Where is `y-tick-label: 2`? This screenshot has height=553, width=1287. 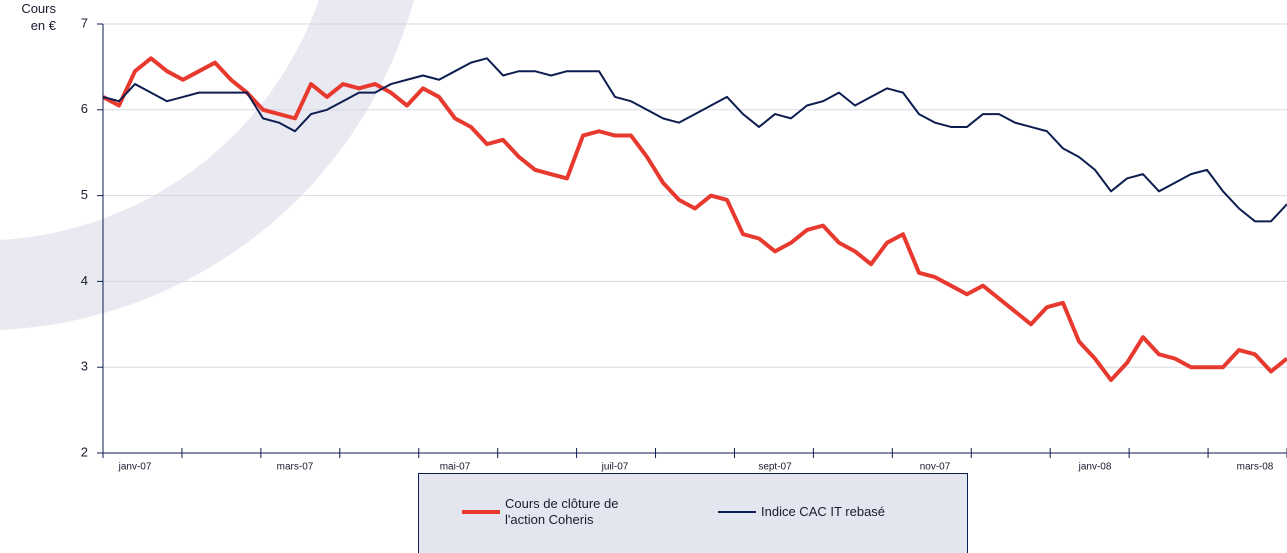 y-tick-label: 2 is located at coordinates (84, 451).